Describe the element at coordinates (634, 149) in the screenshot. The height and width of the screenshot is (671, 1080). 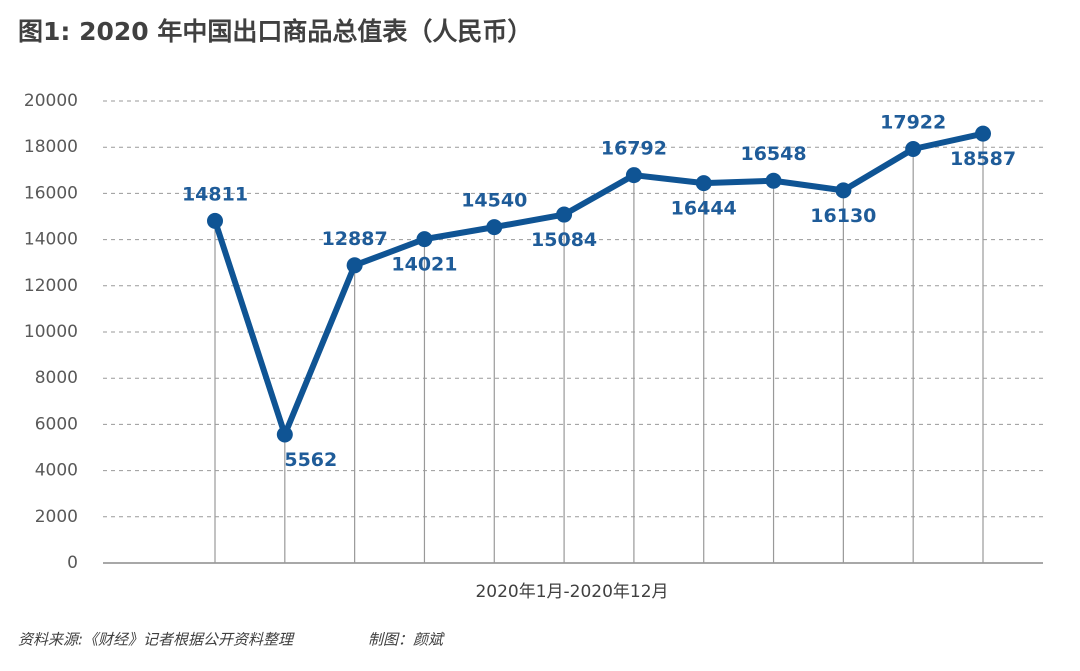
I see `data-label: 16792` at that location.